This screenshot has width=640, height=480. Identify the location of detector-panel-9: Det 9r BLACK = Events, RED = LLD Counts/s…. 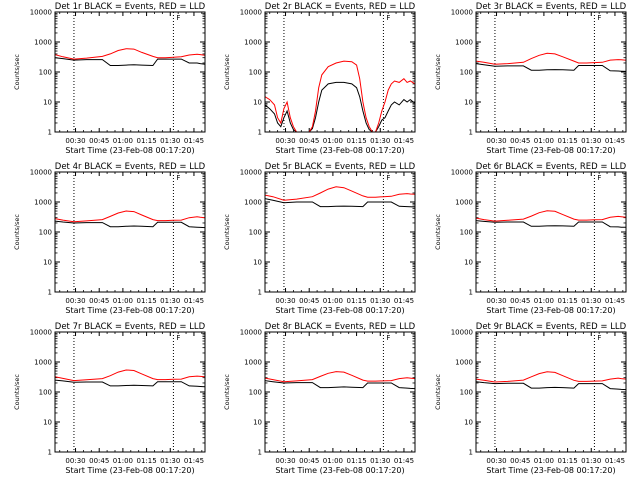
(530, 398).